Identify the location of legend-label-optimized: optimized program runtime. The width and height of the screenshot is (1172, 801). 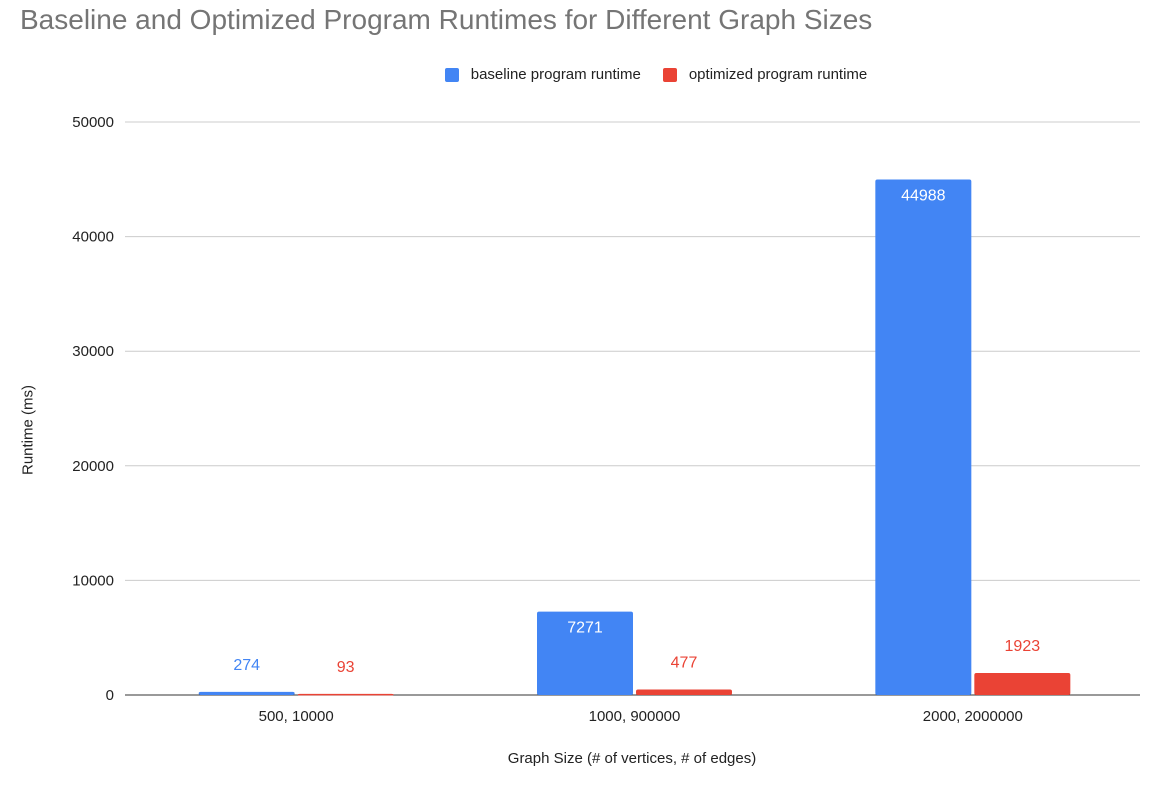
(778, 74).